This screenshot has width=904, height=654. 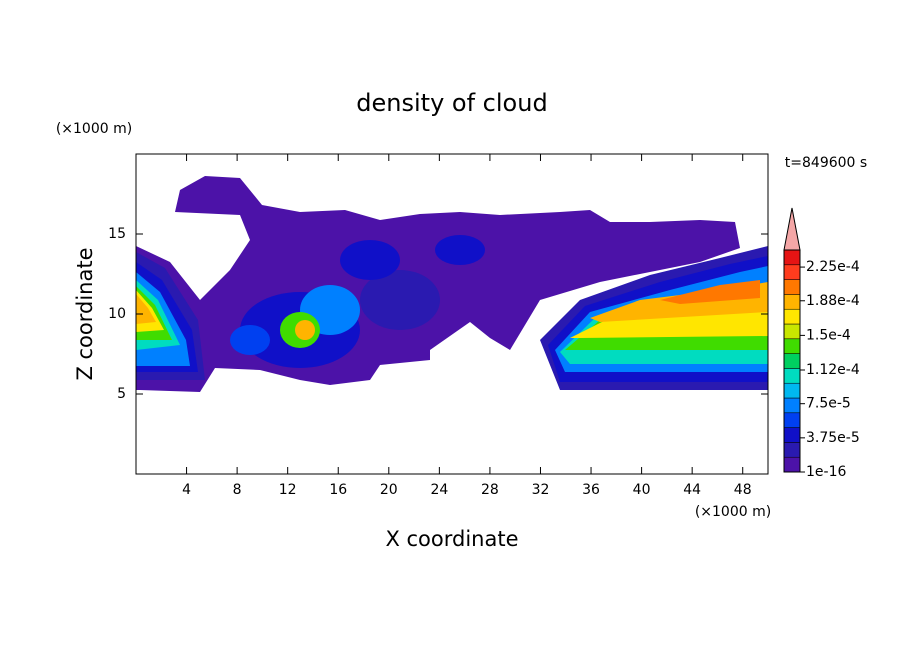 I want to click on y-unit: (×1000 m), so click(x=94, y=129).